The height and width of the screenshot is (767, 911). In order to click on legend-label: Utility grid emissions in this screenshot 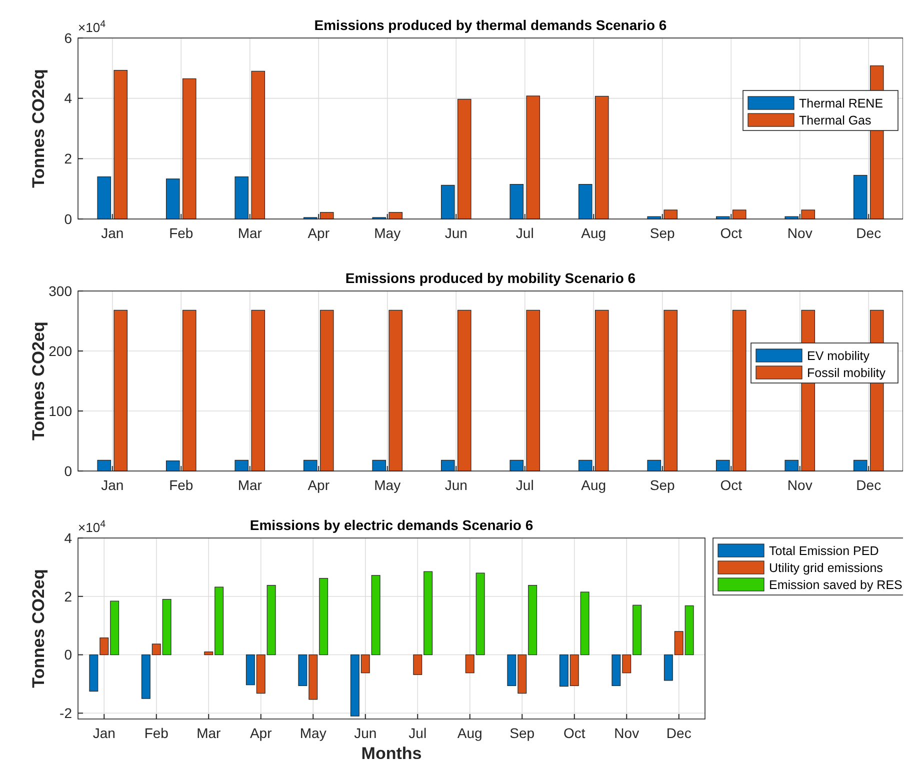, I will do `click(826, 567)`.